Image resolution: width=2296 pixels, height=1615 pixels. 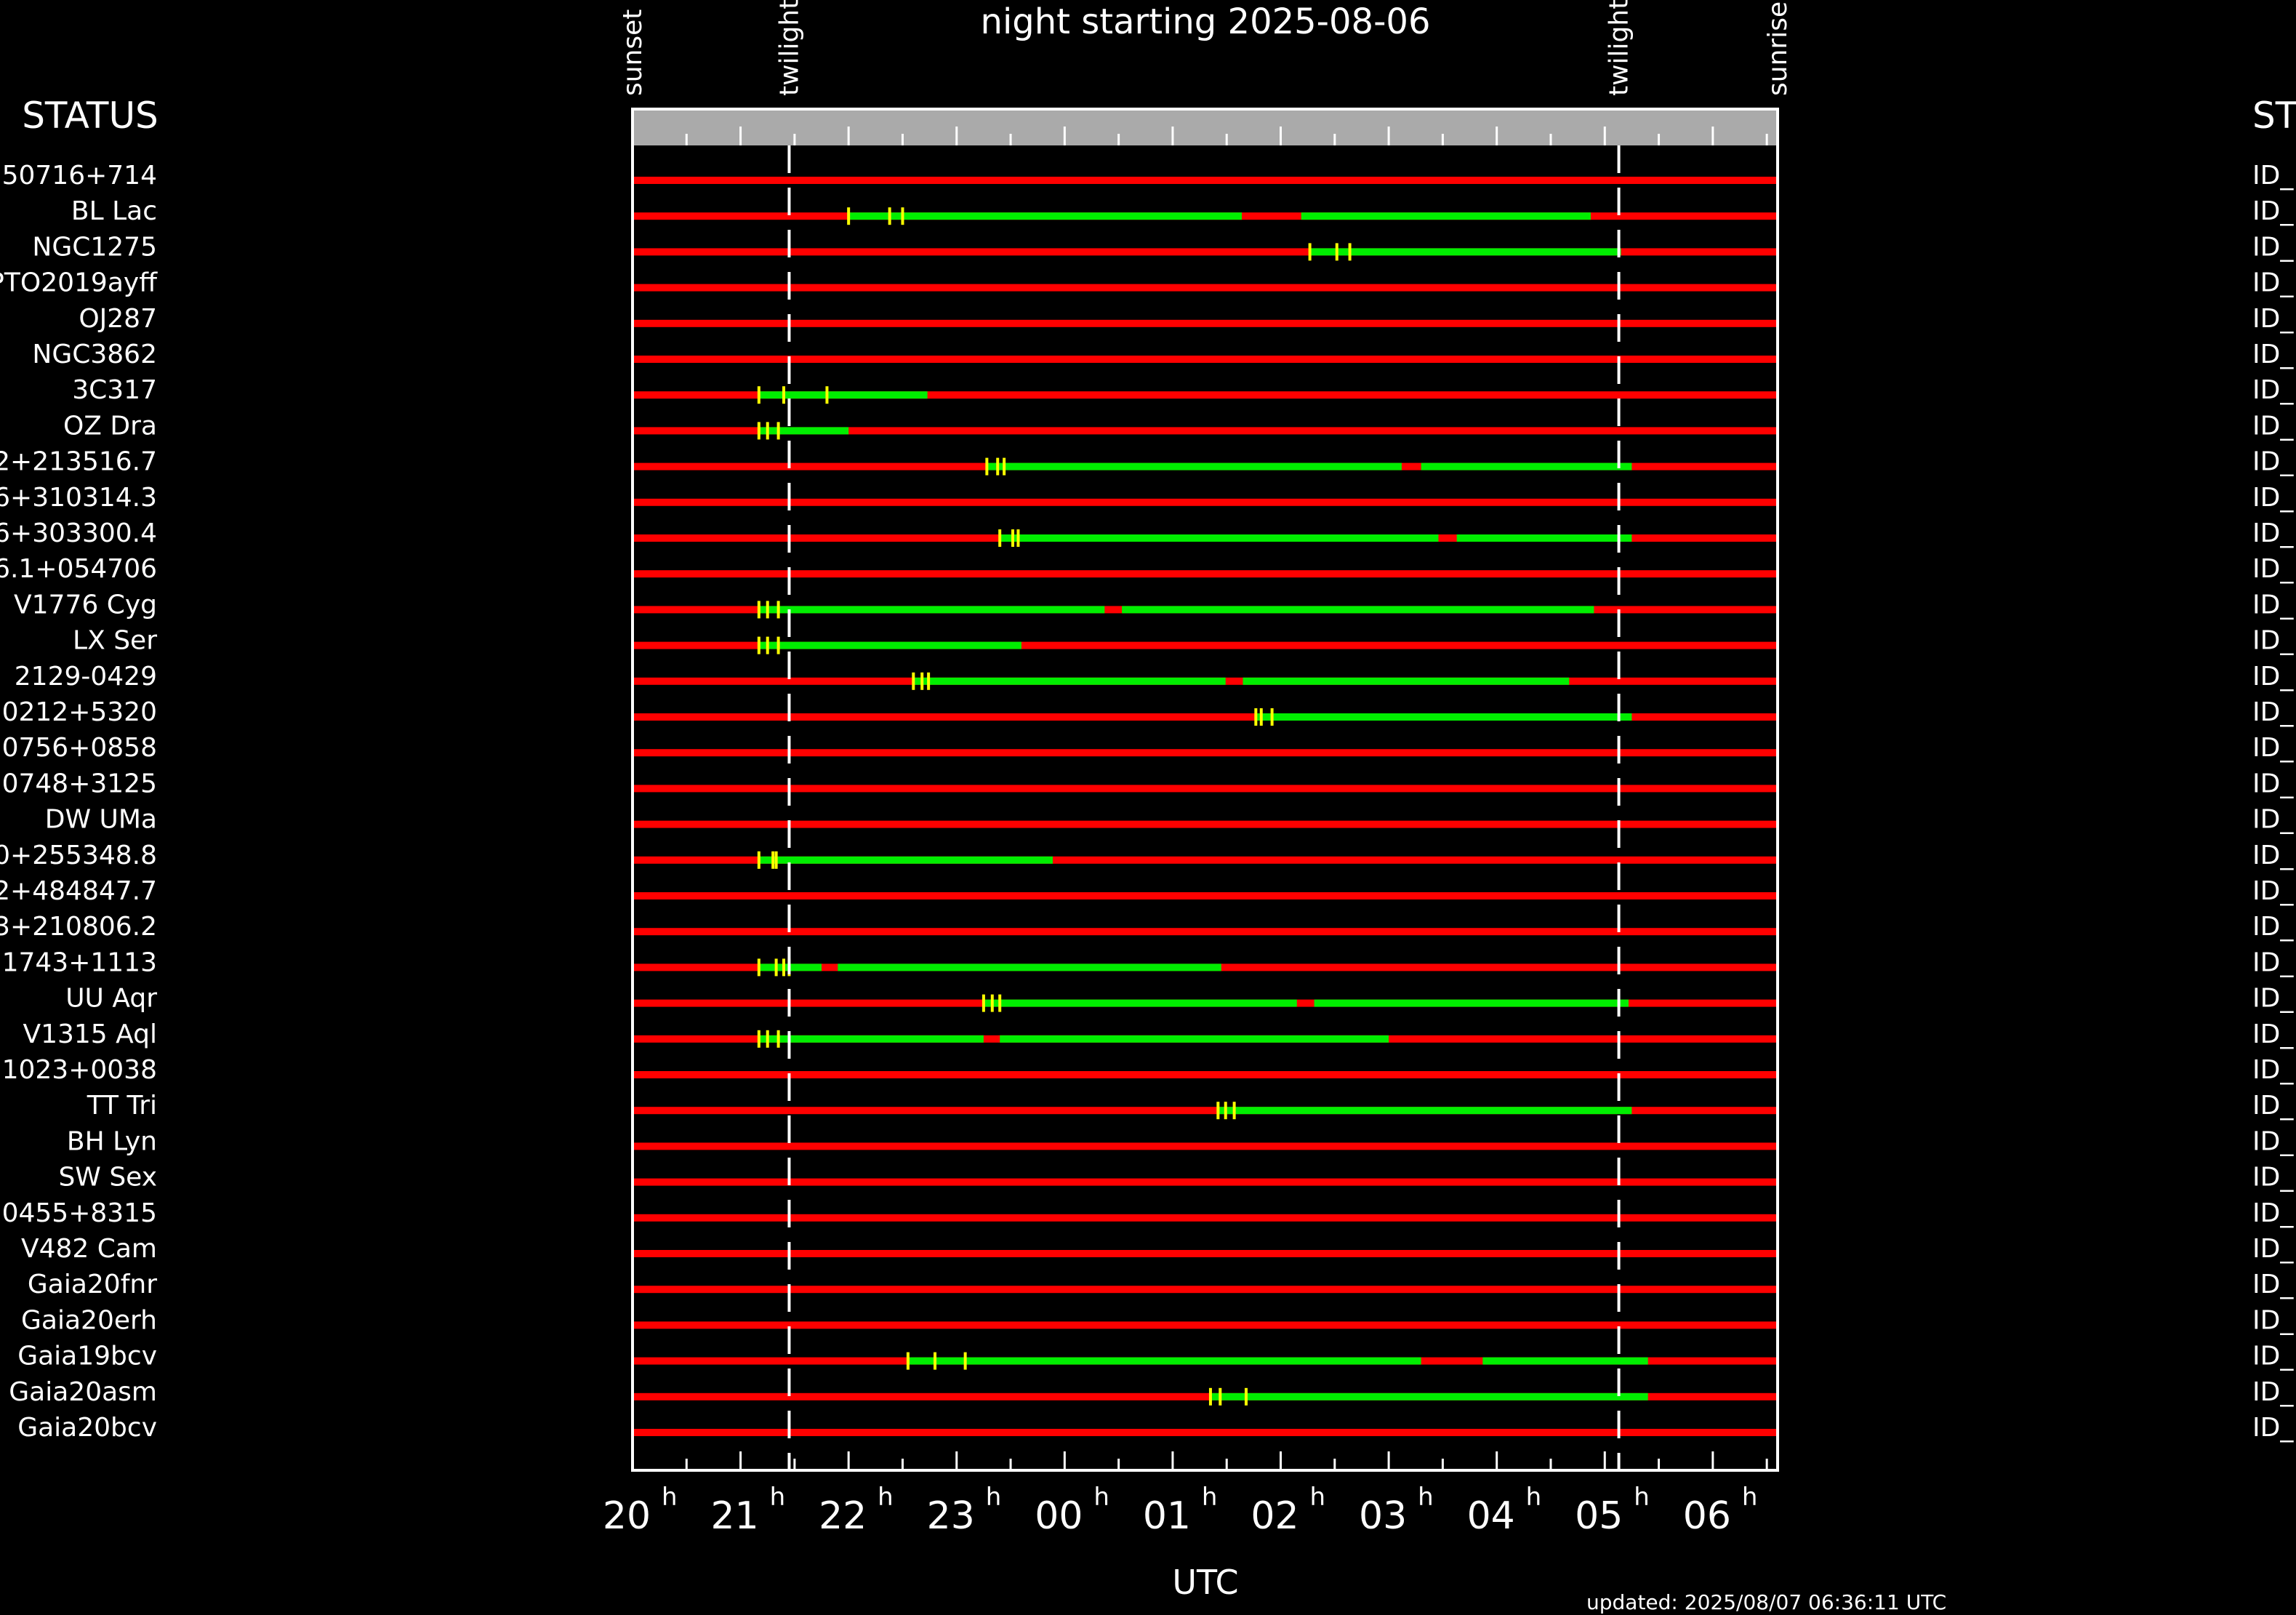 I want to click on target-name: 6+303300.4, so click(x=78, y=533).